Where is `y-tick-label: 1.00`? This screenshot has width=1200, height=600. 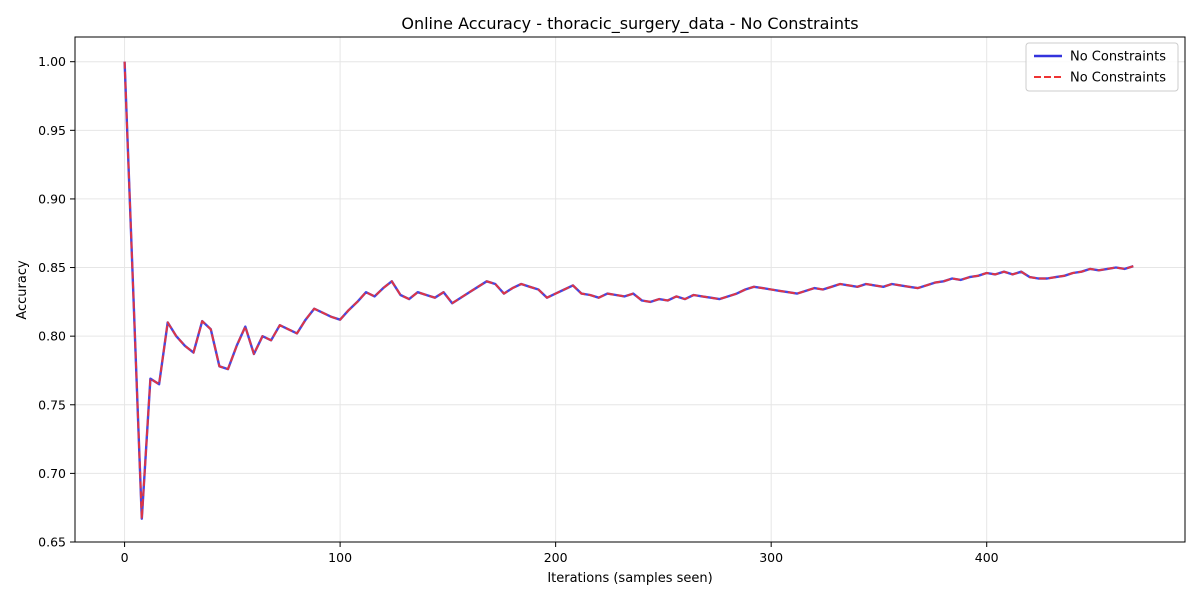 y-tick-label: 1.00 is located at coordinates (52, 61).